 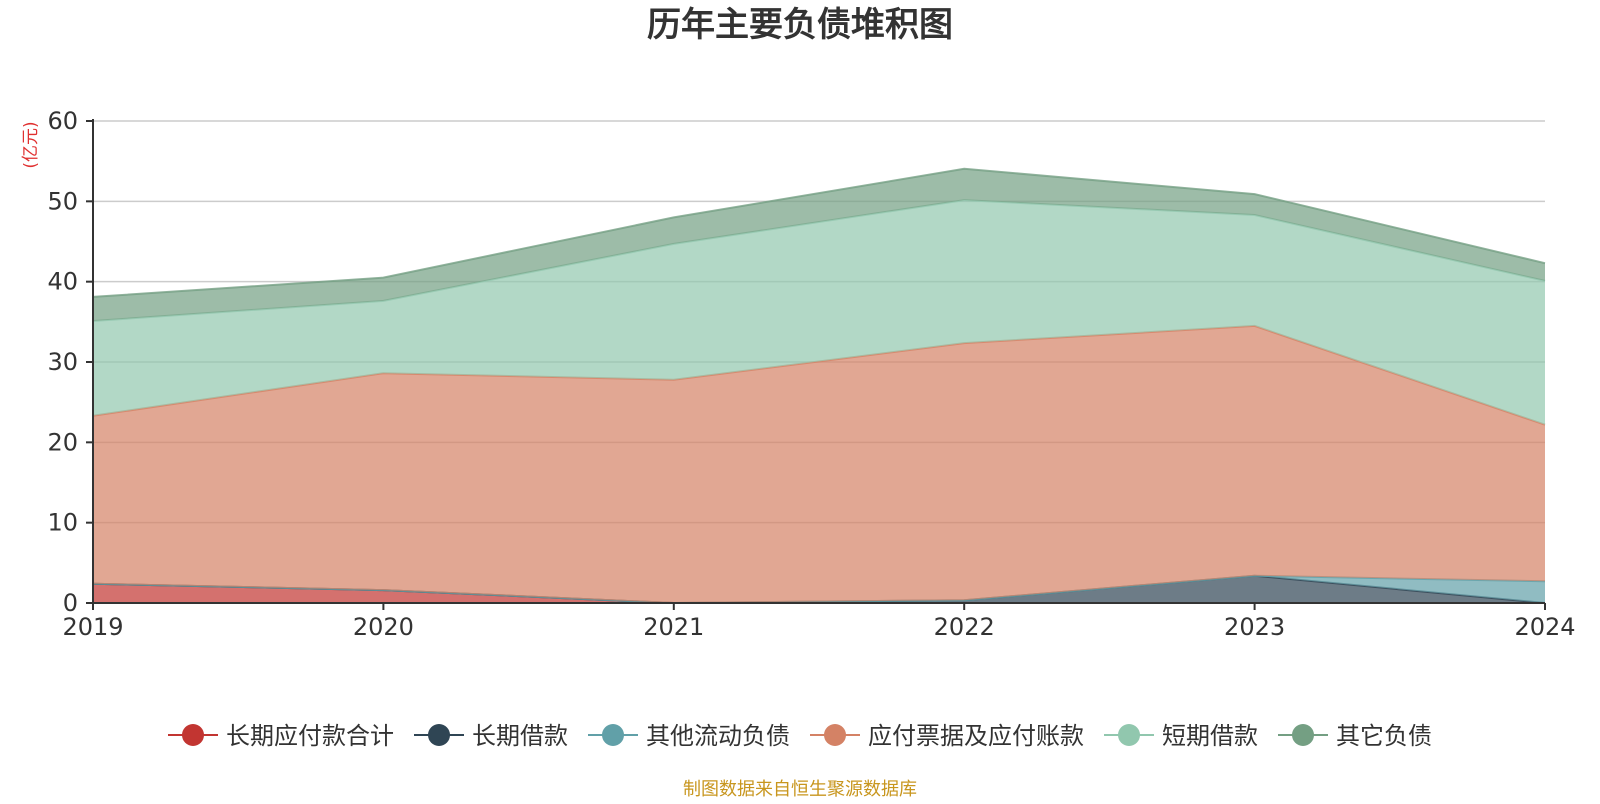 I want to click on legend-label: 其他流动负债, so click(x=718, y=736).